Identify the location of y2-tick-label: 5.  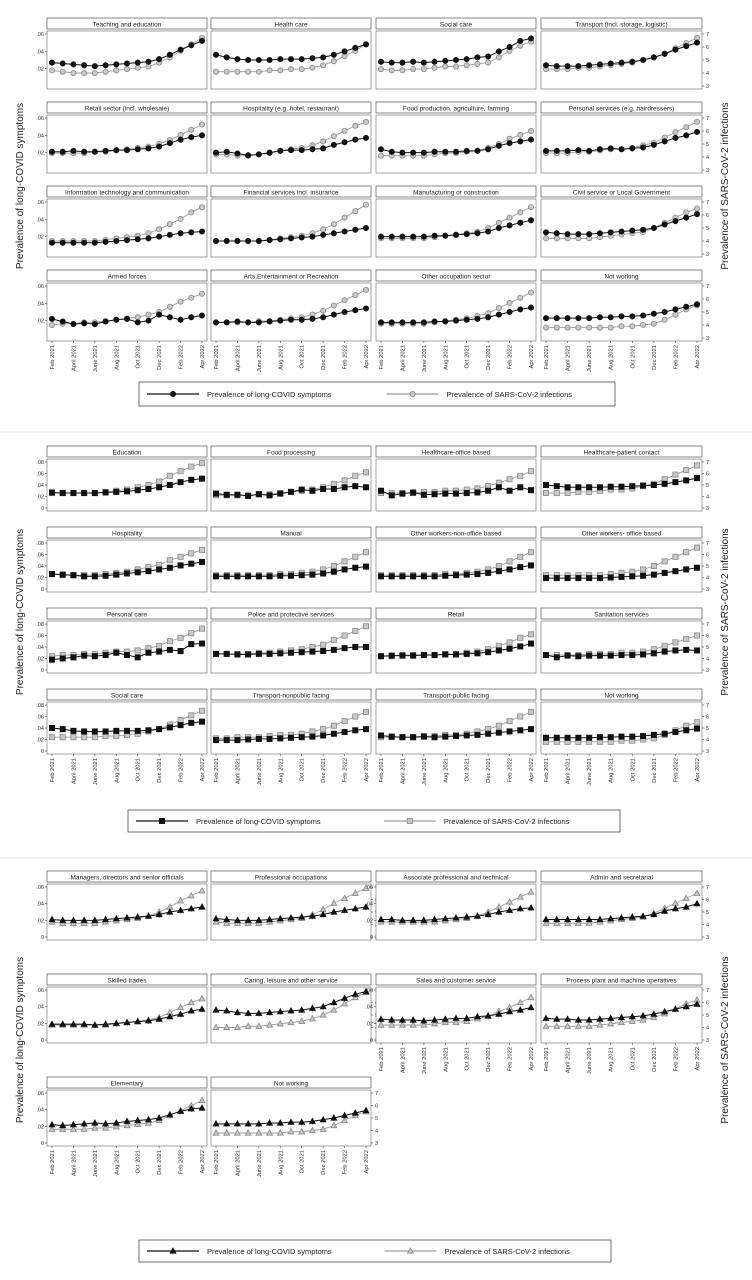
(707, 729).